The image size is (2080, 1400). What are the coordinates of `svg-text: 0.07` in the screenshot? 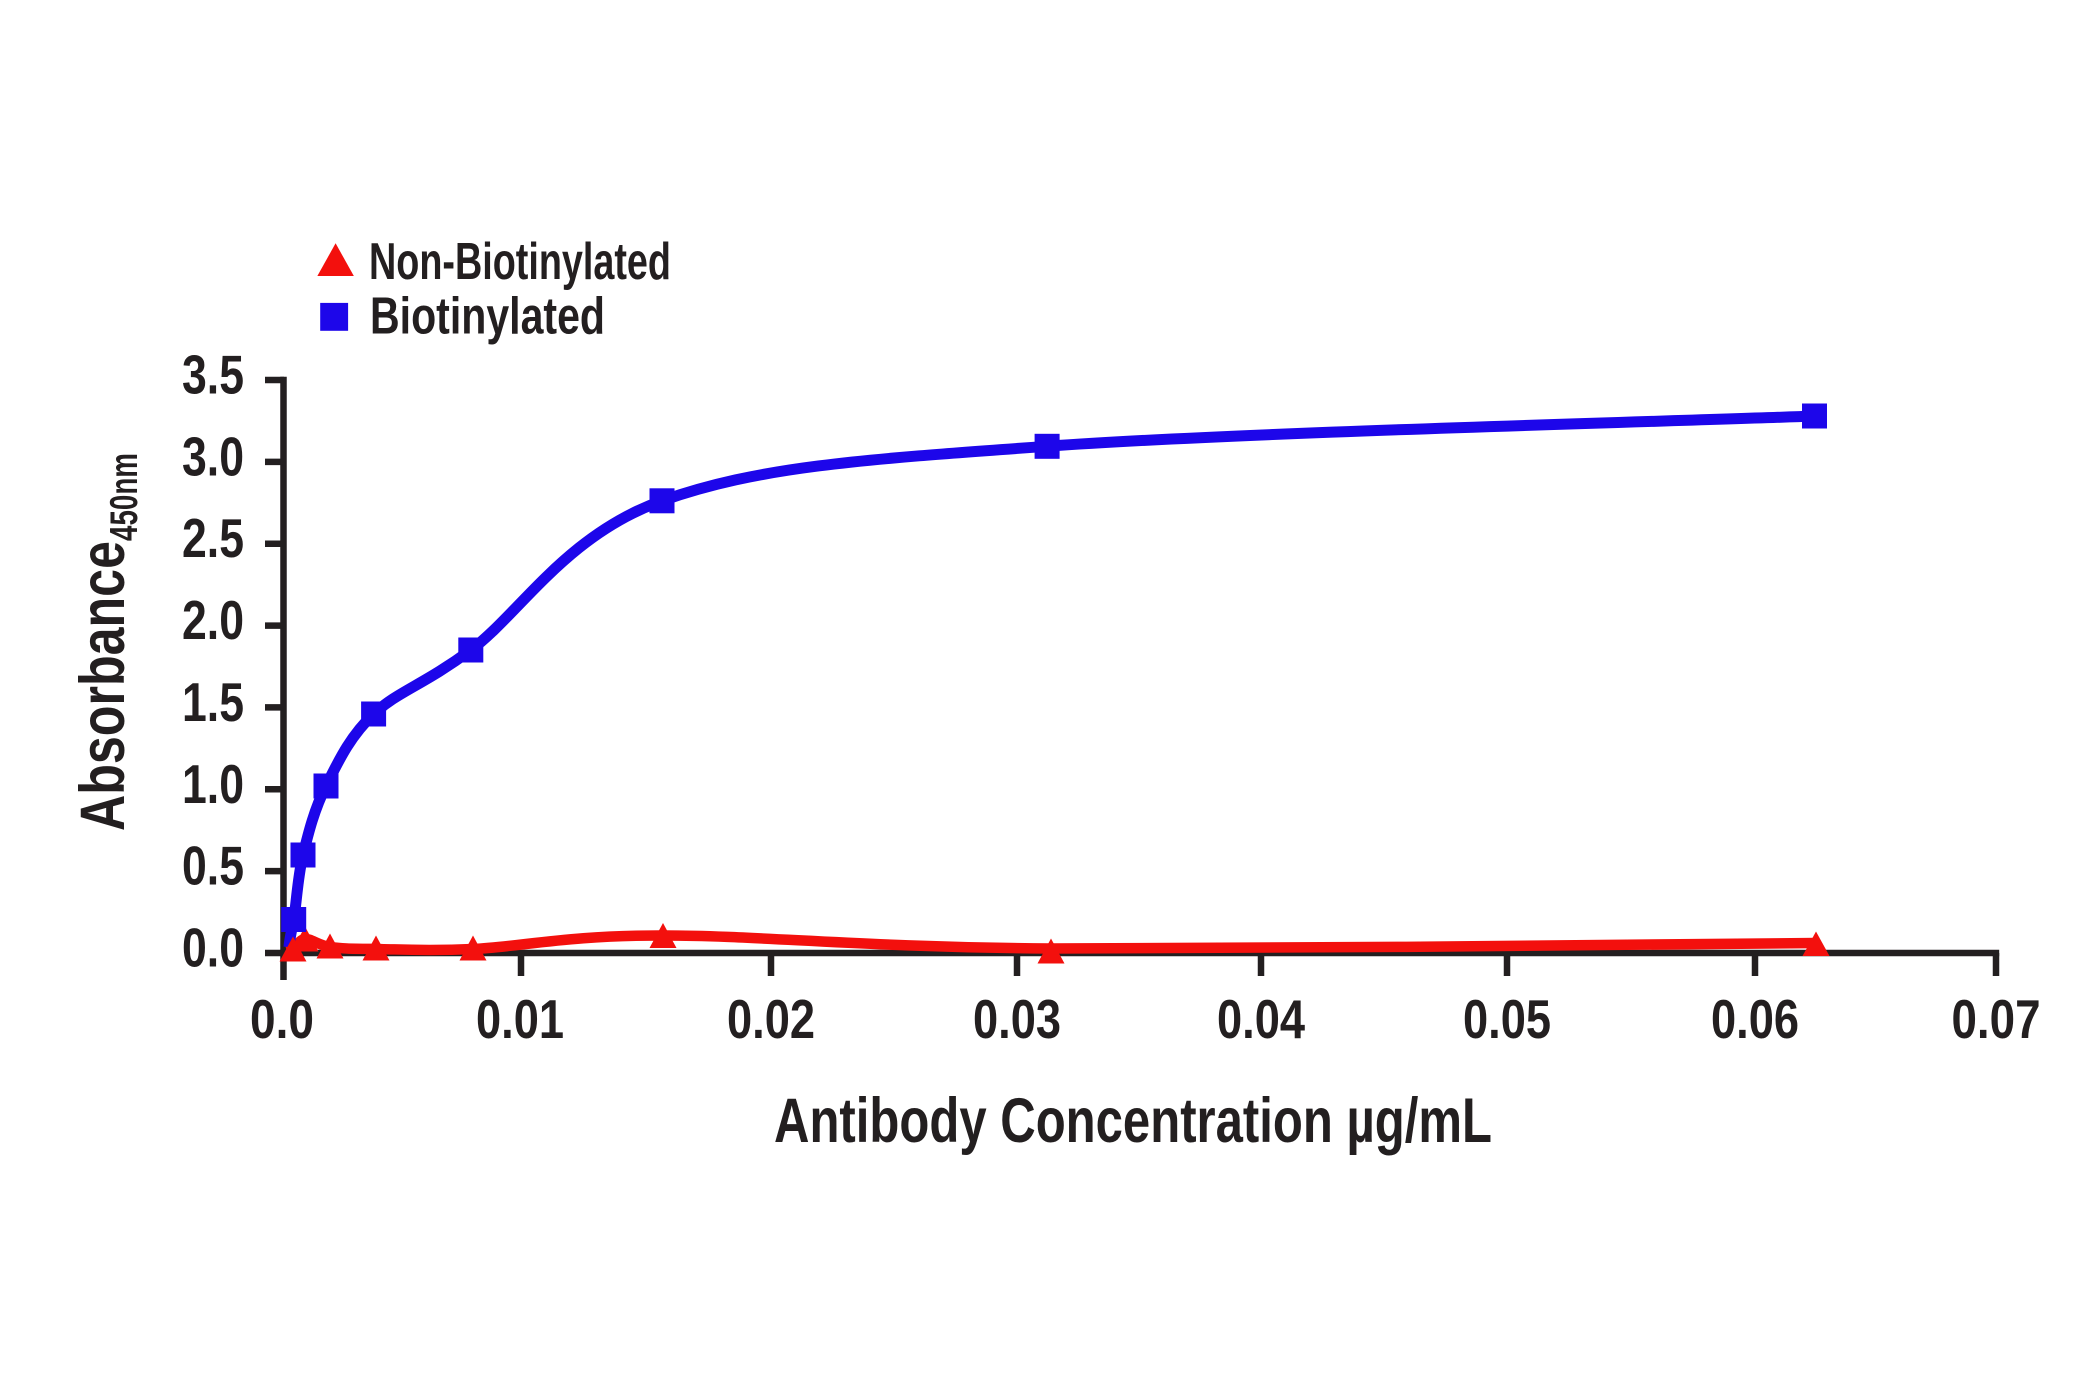 It's located at (1996, 1019).